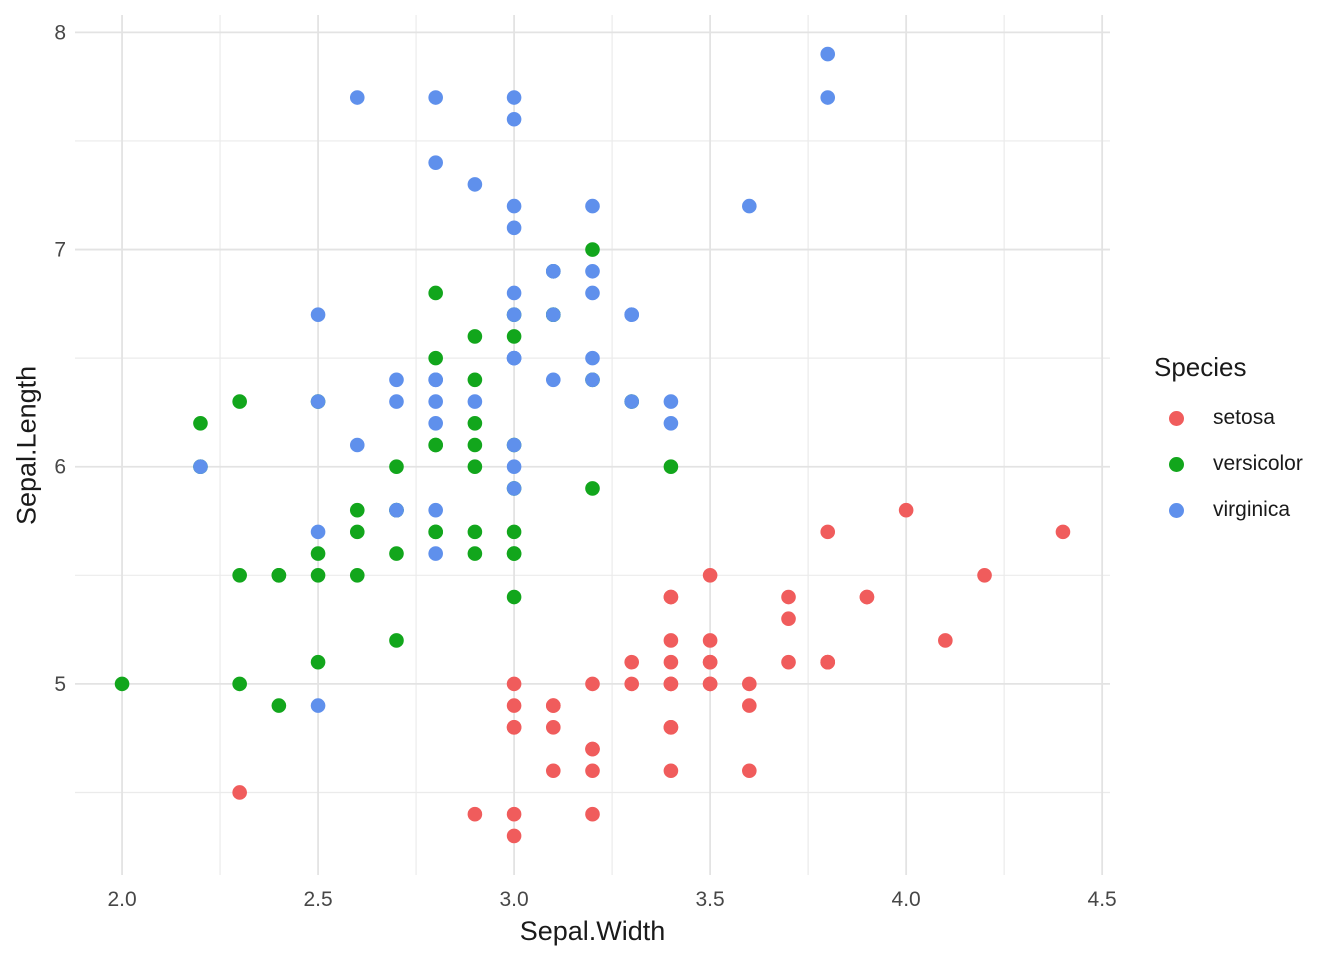 Image resolution: width=1344 pixels, height=960 pixels. I want to click on x-tick-label: 4.5, so click(1102, 899).